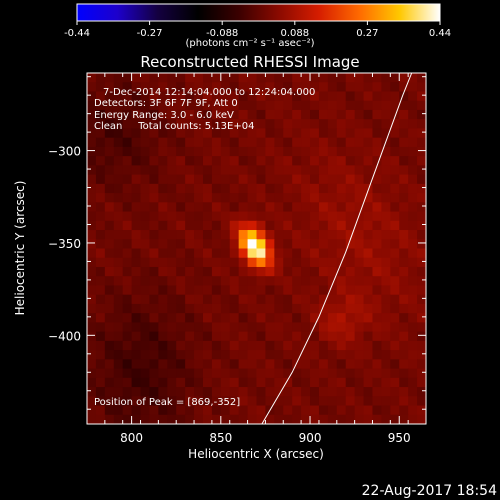  I want to click on colorbar: -0.44 -0.27 -0.088 0.088 0.27 0.44, so click(257, 21).